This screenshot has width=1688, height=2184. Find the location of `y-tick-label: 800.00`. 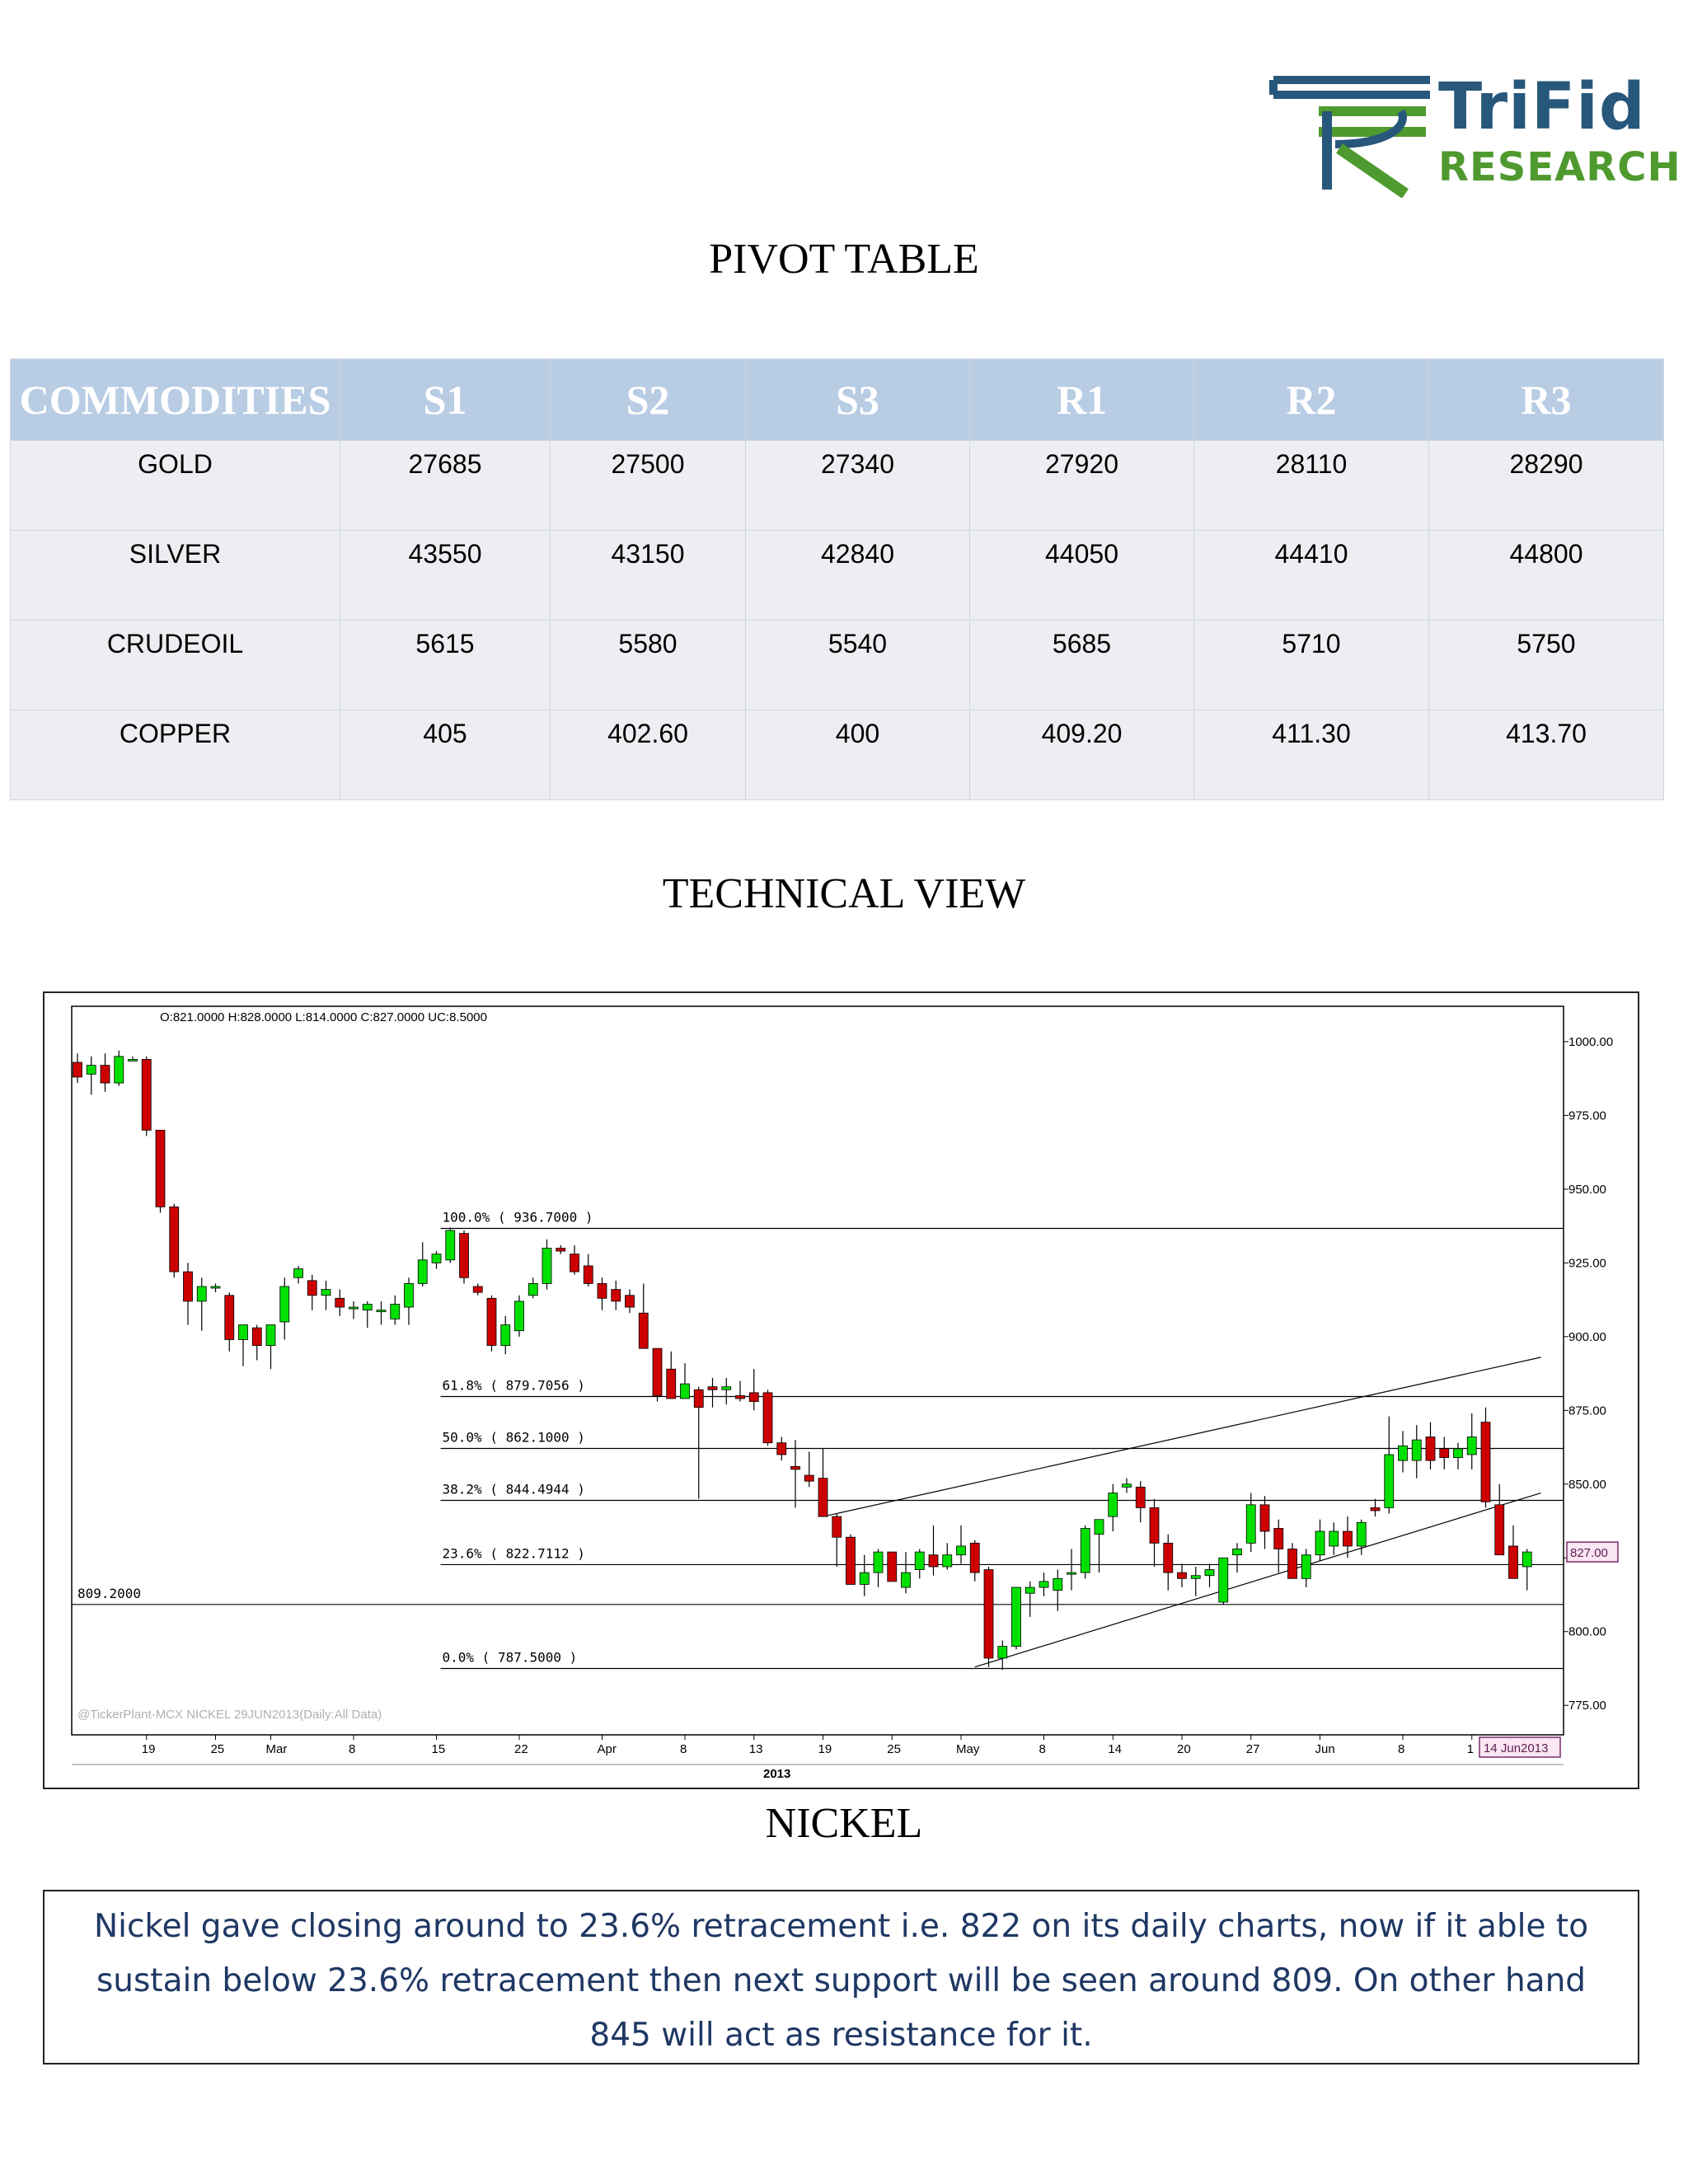

y-tick-label: 800.00 is located at coordinates (1587, 1632).